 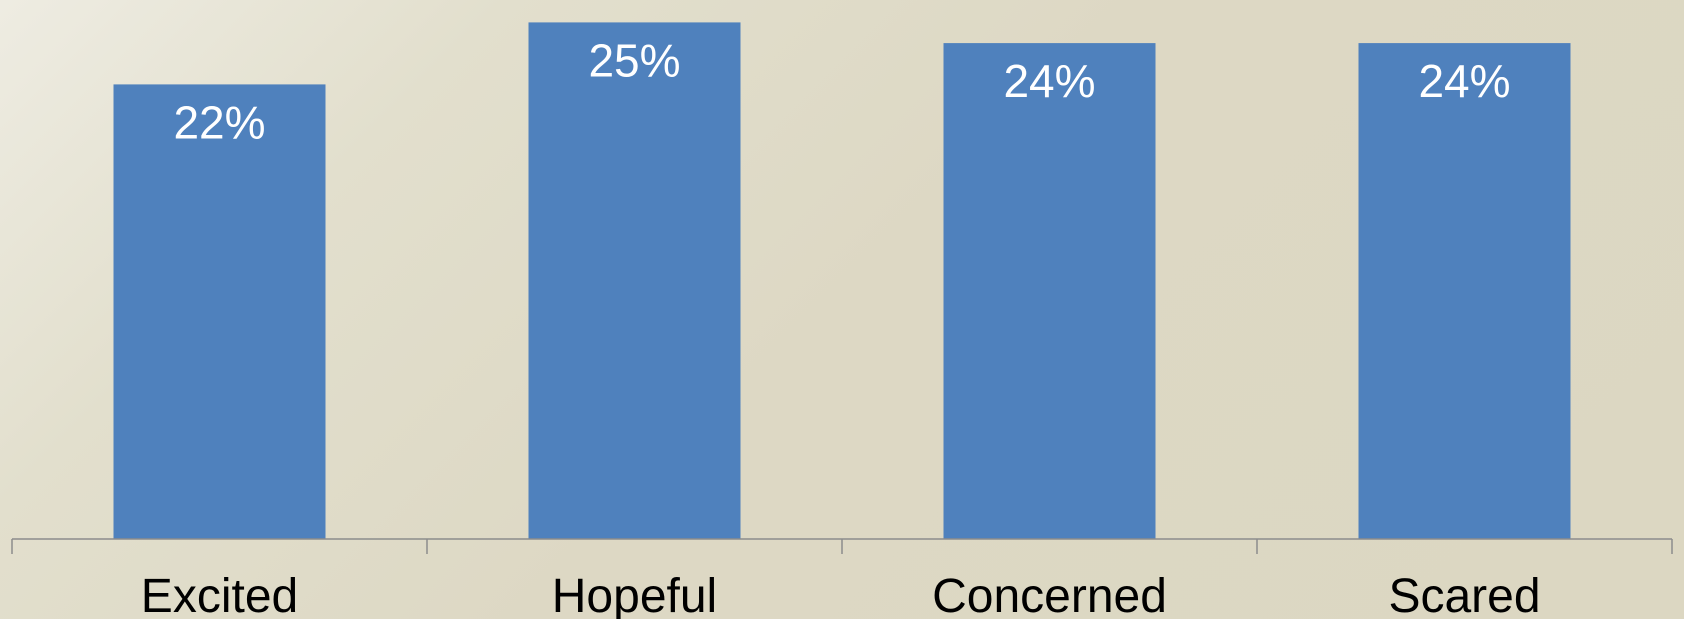 What do you see at coordinates (1049, 291) in the screenshot?
I see `bar-concerned` at bounding box center [1049, 291].